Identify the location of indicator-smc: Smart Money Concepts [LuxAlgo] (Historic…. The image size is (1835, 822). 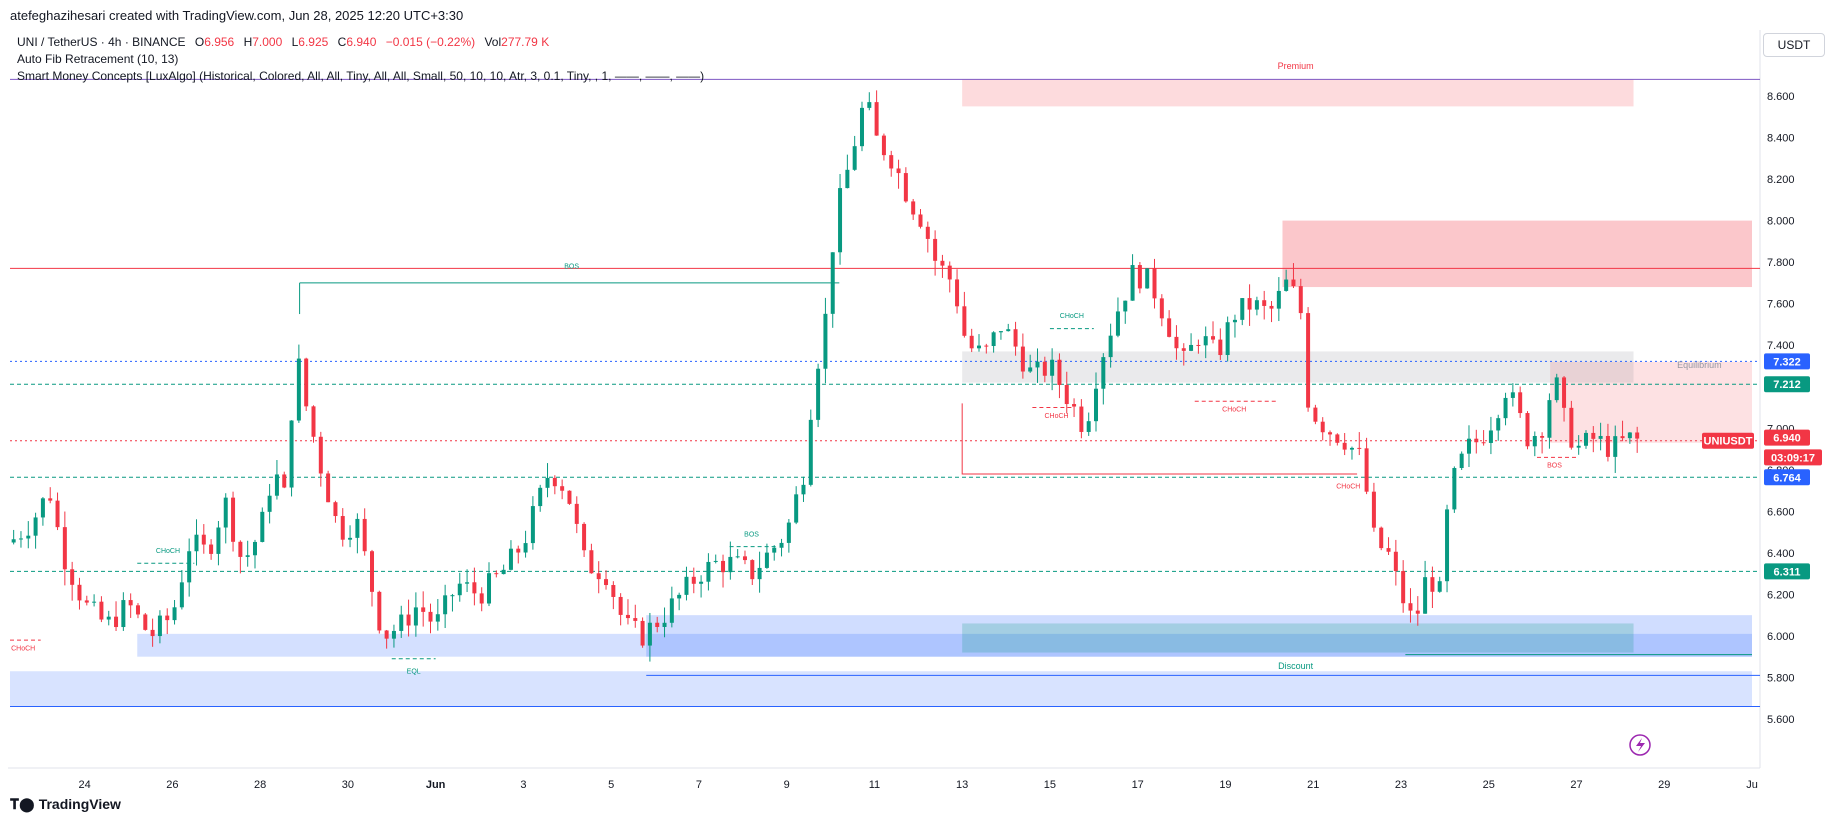
(361, 76).